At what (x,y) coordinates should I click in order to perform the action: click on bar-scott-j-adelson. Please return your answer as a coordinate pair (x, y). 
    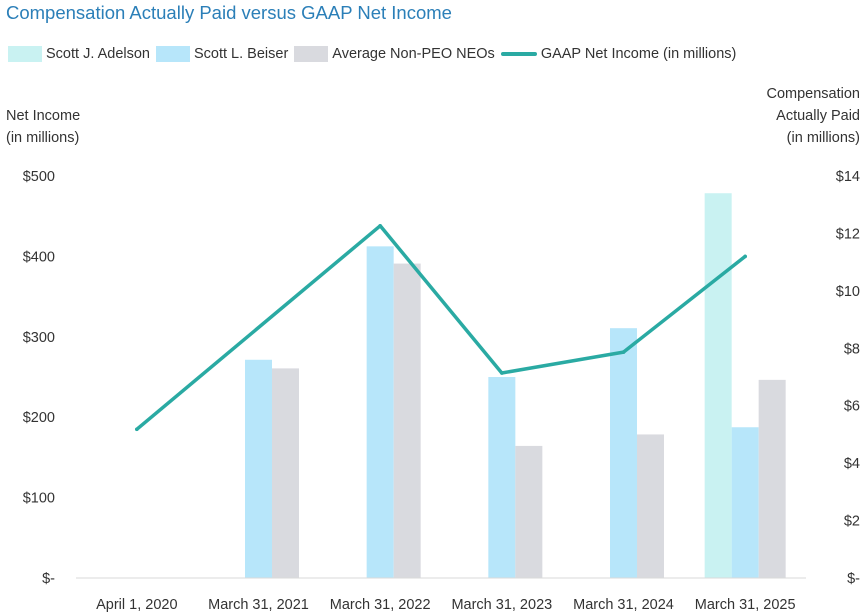
    Looking at the image, I should click on (718, 385).